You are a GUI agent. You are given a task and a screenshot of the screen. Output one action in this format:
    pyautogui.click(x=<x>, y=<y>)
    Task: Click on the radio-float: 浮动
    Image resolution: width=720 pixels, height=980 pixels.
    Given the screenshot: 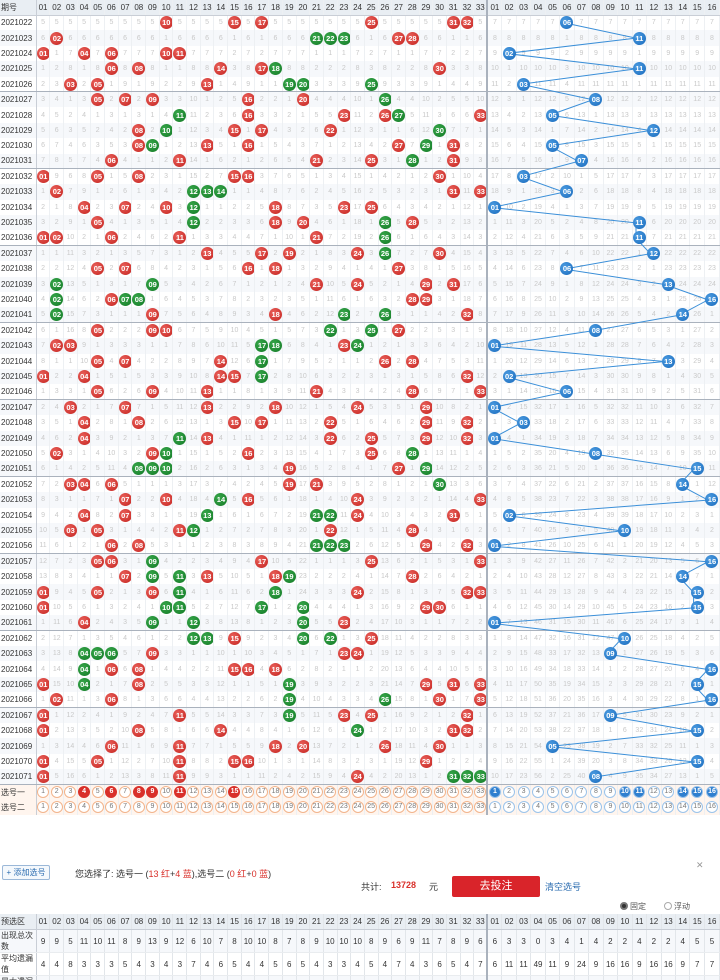 What is the action you would take?
    pyautogui.click(x=677, y=906)
    